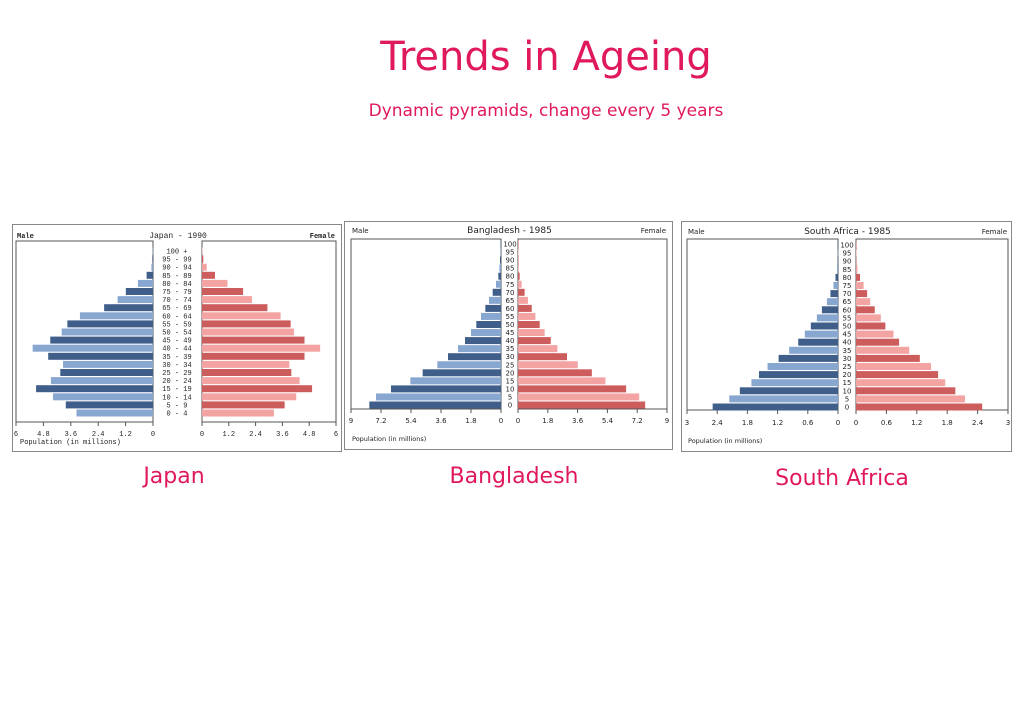 The height and width of the screenshot is (724, 1024). What do you see at coordinates (546, 57) in the screenshot?
I see `slide-title: Trends in Ageing` at bounding box center [546, 57].